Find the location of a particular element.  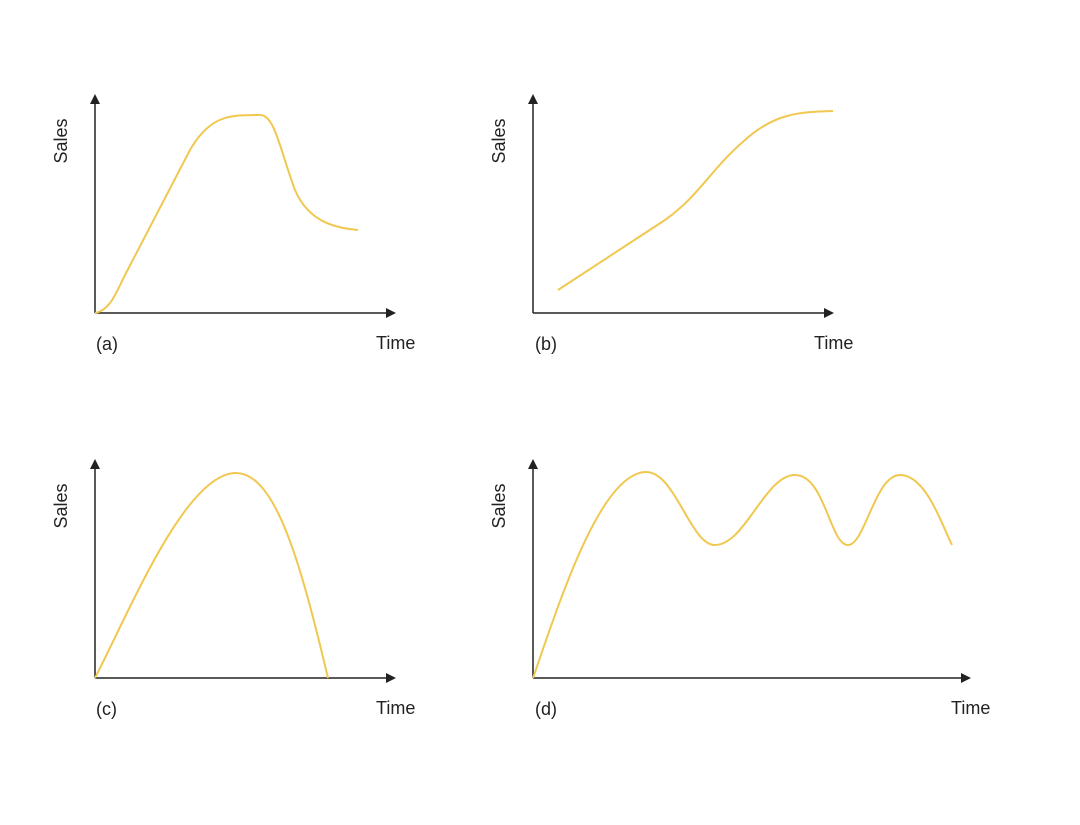

panel-c: Sales Time (c) is located at coordinates (233, 589).